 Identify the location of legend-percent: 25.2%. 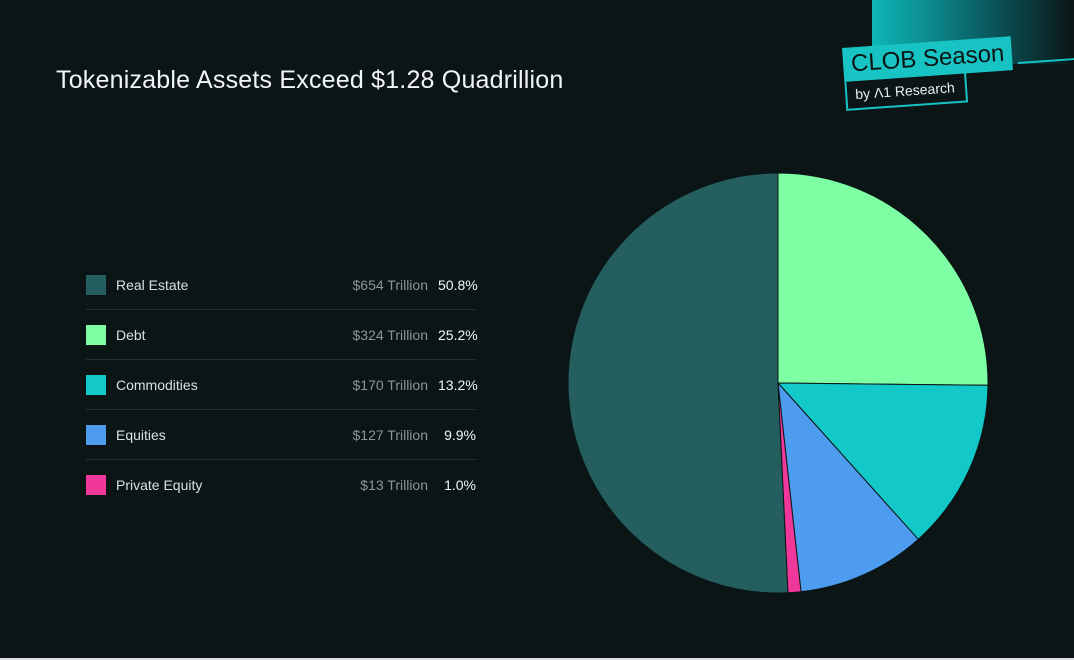
(458, 334).